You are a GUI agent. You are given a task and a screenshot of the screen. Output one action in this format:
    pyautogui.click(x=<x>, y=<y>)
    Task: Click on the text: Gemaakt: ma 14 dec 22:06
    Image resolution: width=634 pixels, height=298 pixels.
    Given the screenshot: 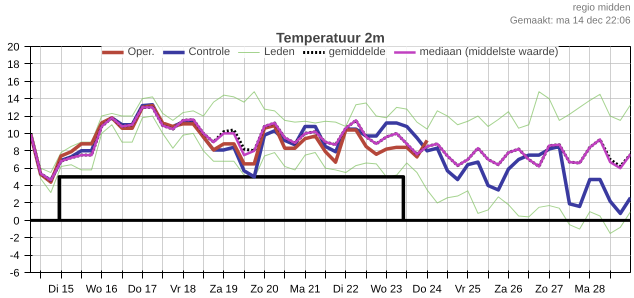 What is the action you would take?
    pyautogui.click(x=570, y=21)
    